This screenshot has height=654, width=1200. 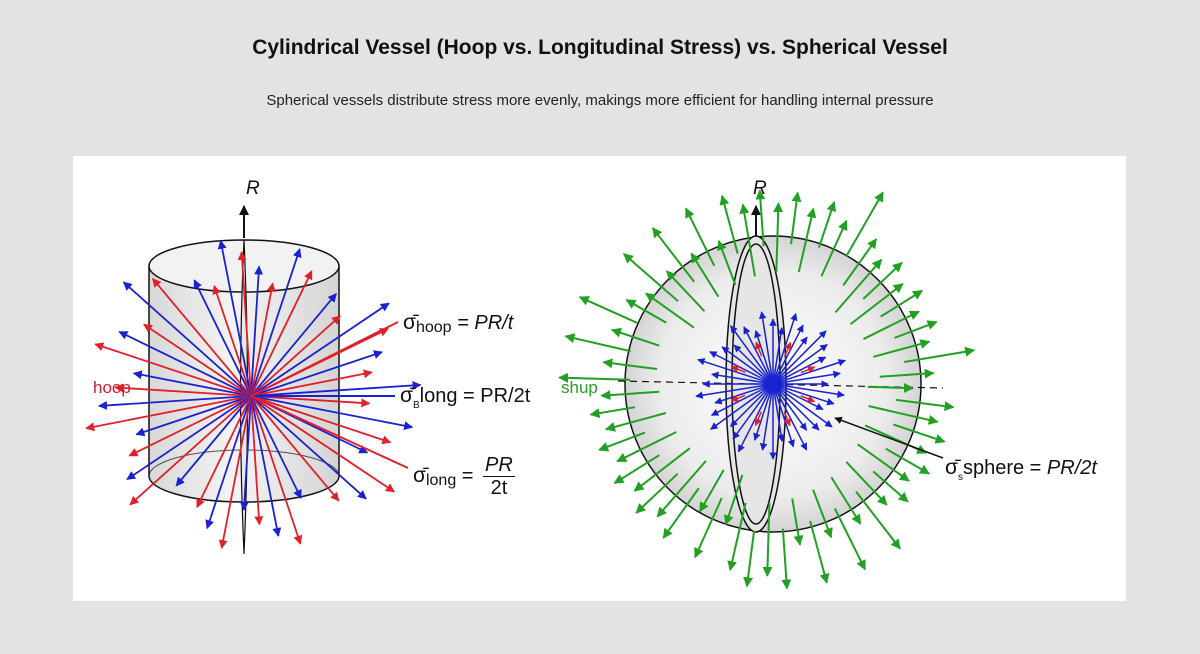 What do you see at coordinates (889, 437) in the screenshot?
I see `sphere-leader-arrow` at bounding box center [889, 437].